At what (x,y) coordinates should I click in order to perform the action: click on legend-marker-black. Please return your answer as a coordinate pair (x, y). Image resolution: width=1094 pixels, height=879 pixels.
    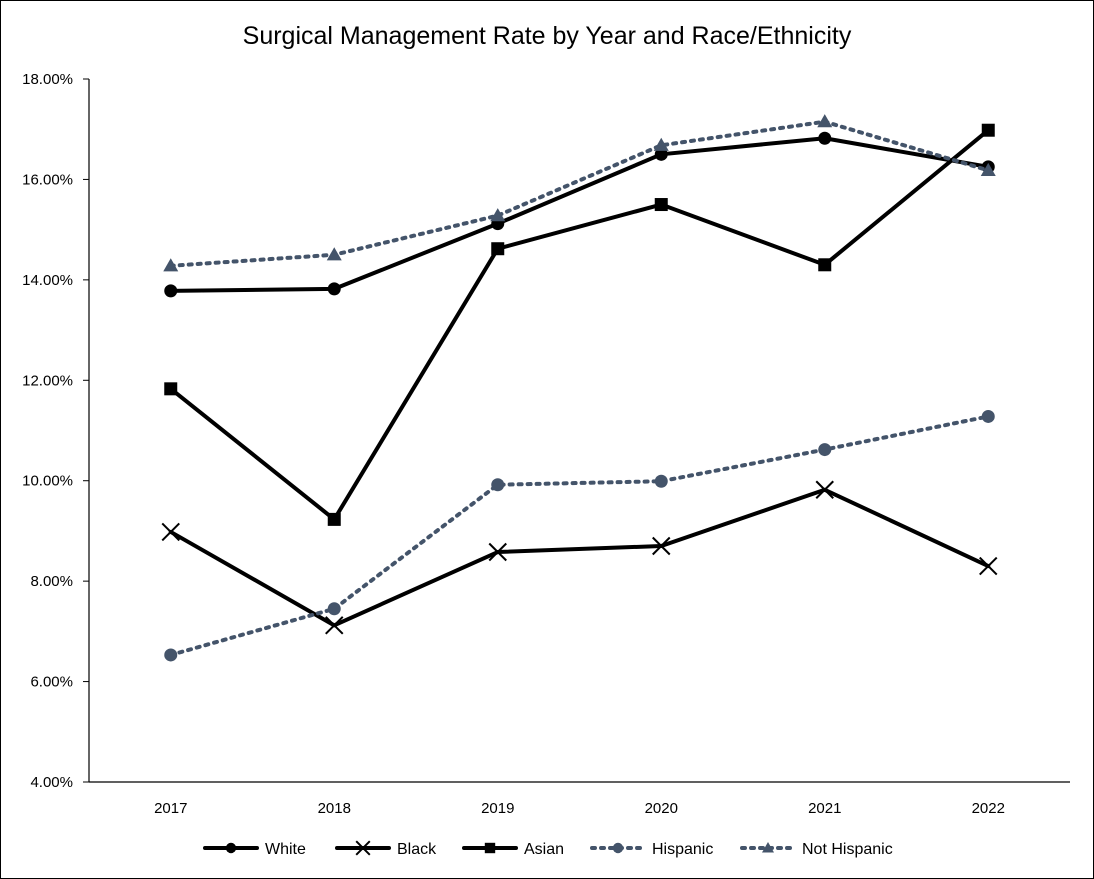
    Looking at the image, I should click on (363, 848).